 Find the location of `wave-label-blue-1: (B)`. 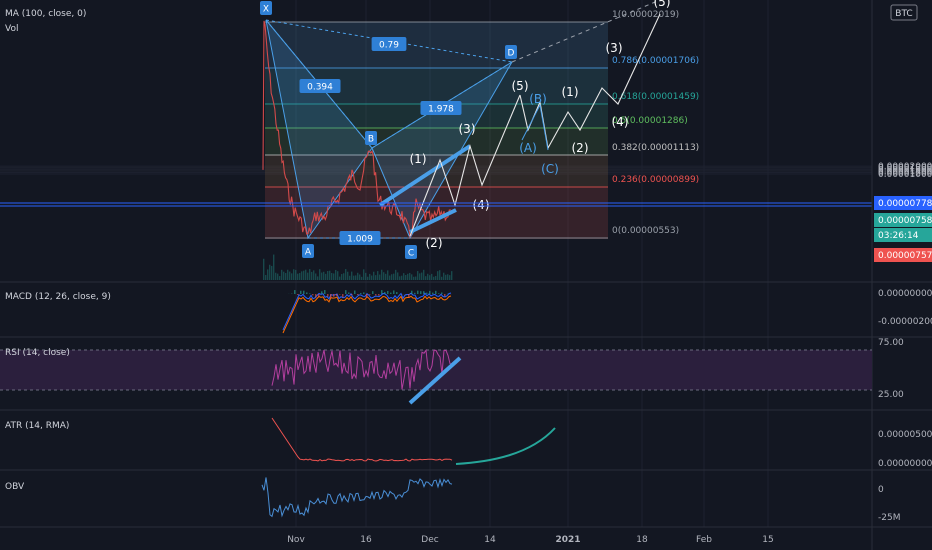

wave-label-blue-1: (B) is located at coordinates (538, 99).